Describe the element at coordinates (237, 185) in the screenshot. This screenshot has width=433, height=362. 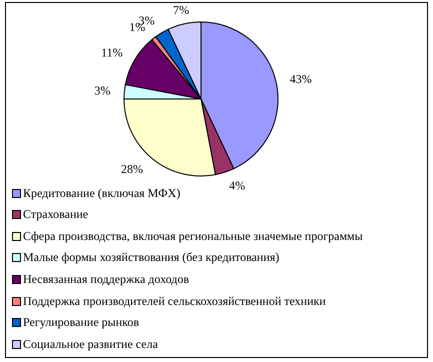
I see `data-label: 4%` at that location.